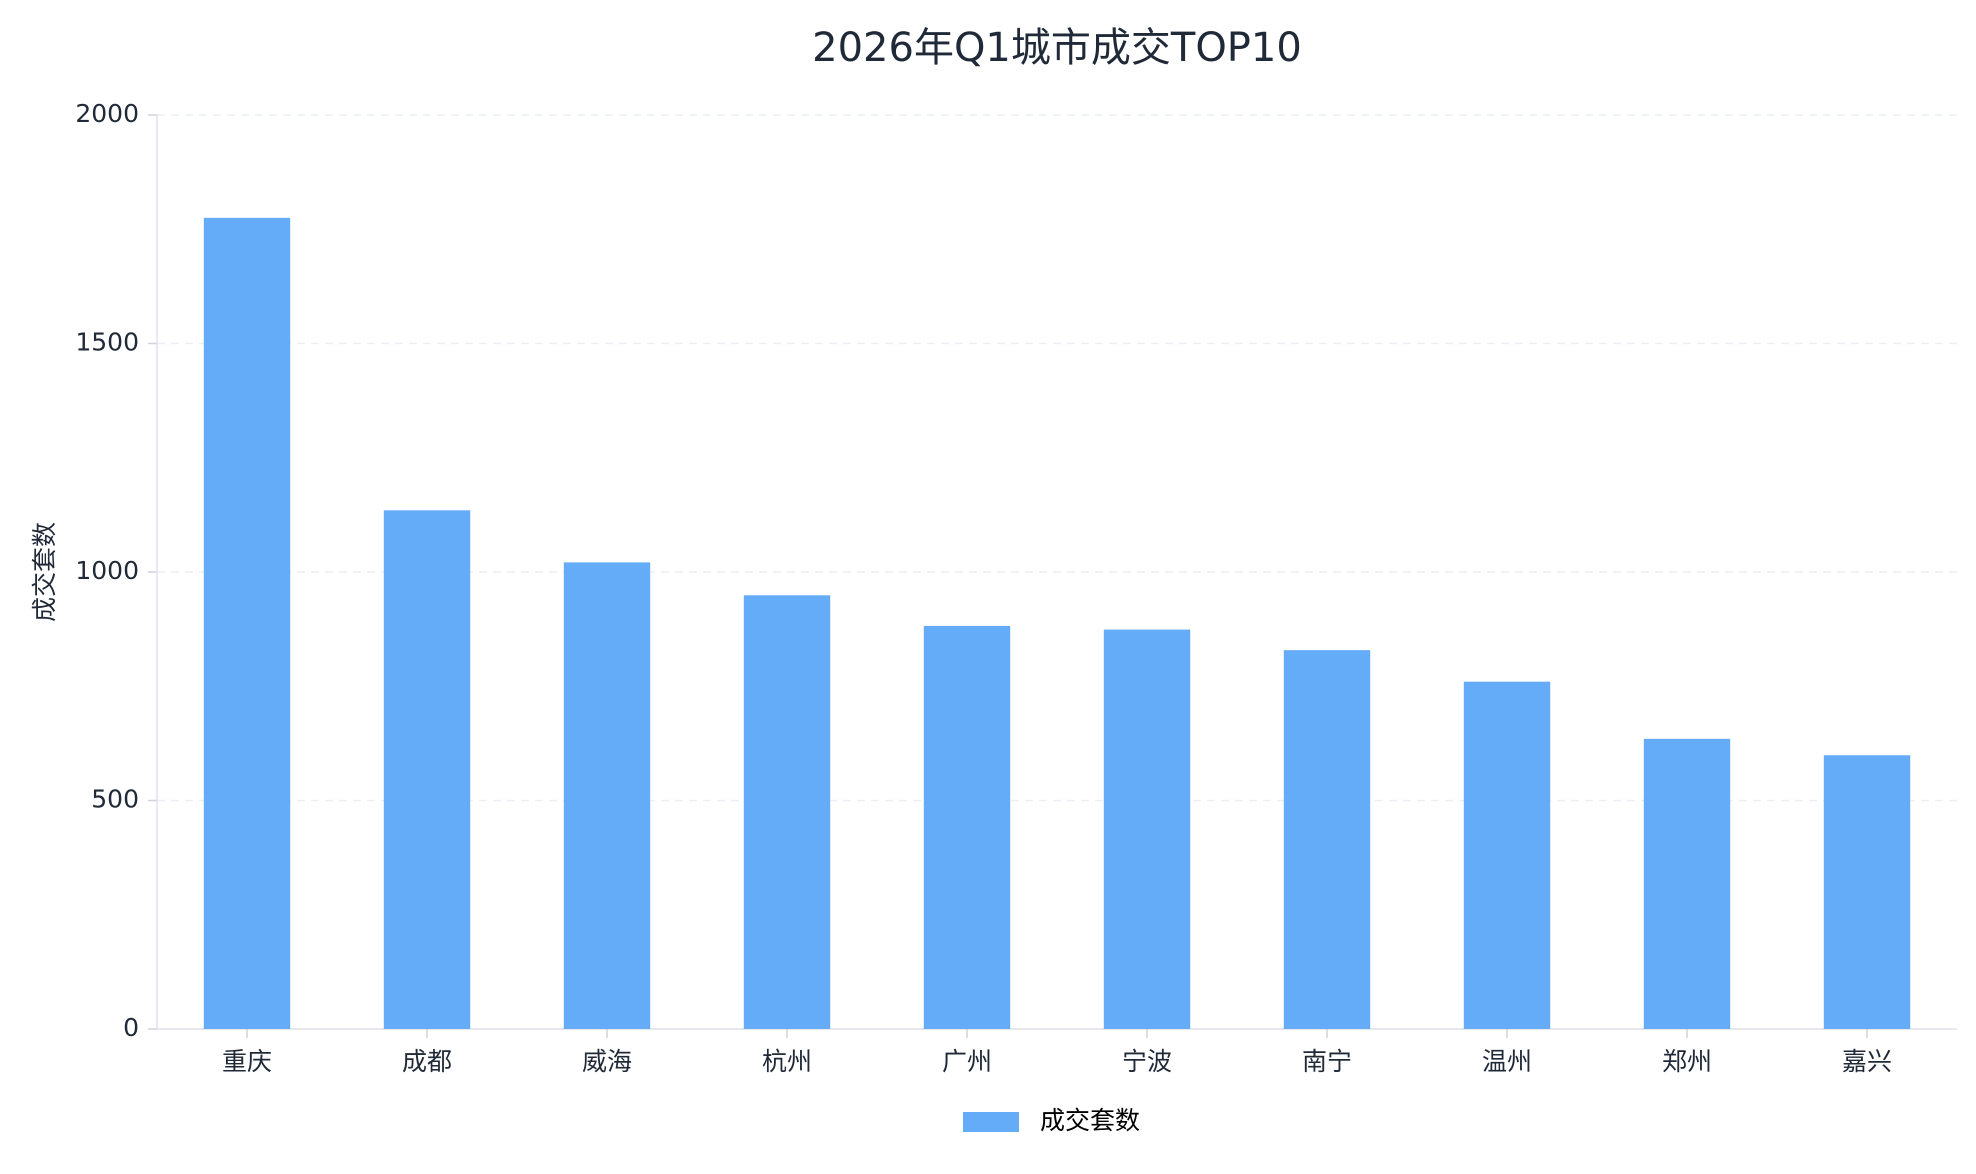  What do you see at coordinates (1090, 1120) in the screenshot?
I see `legend-label: 成交套数` at bounding box center [1090, 1120].